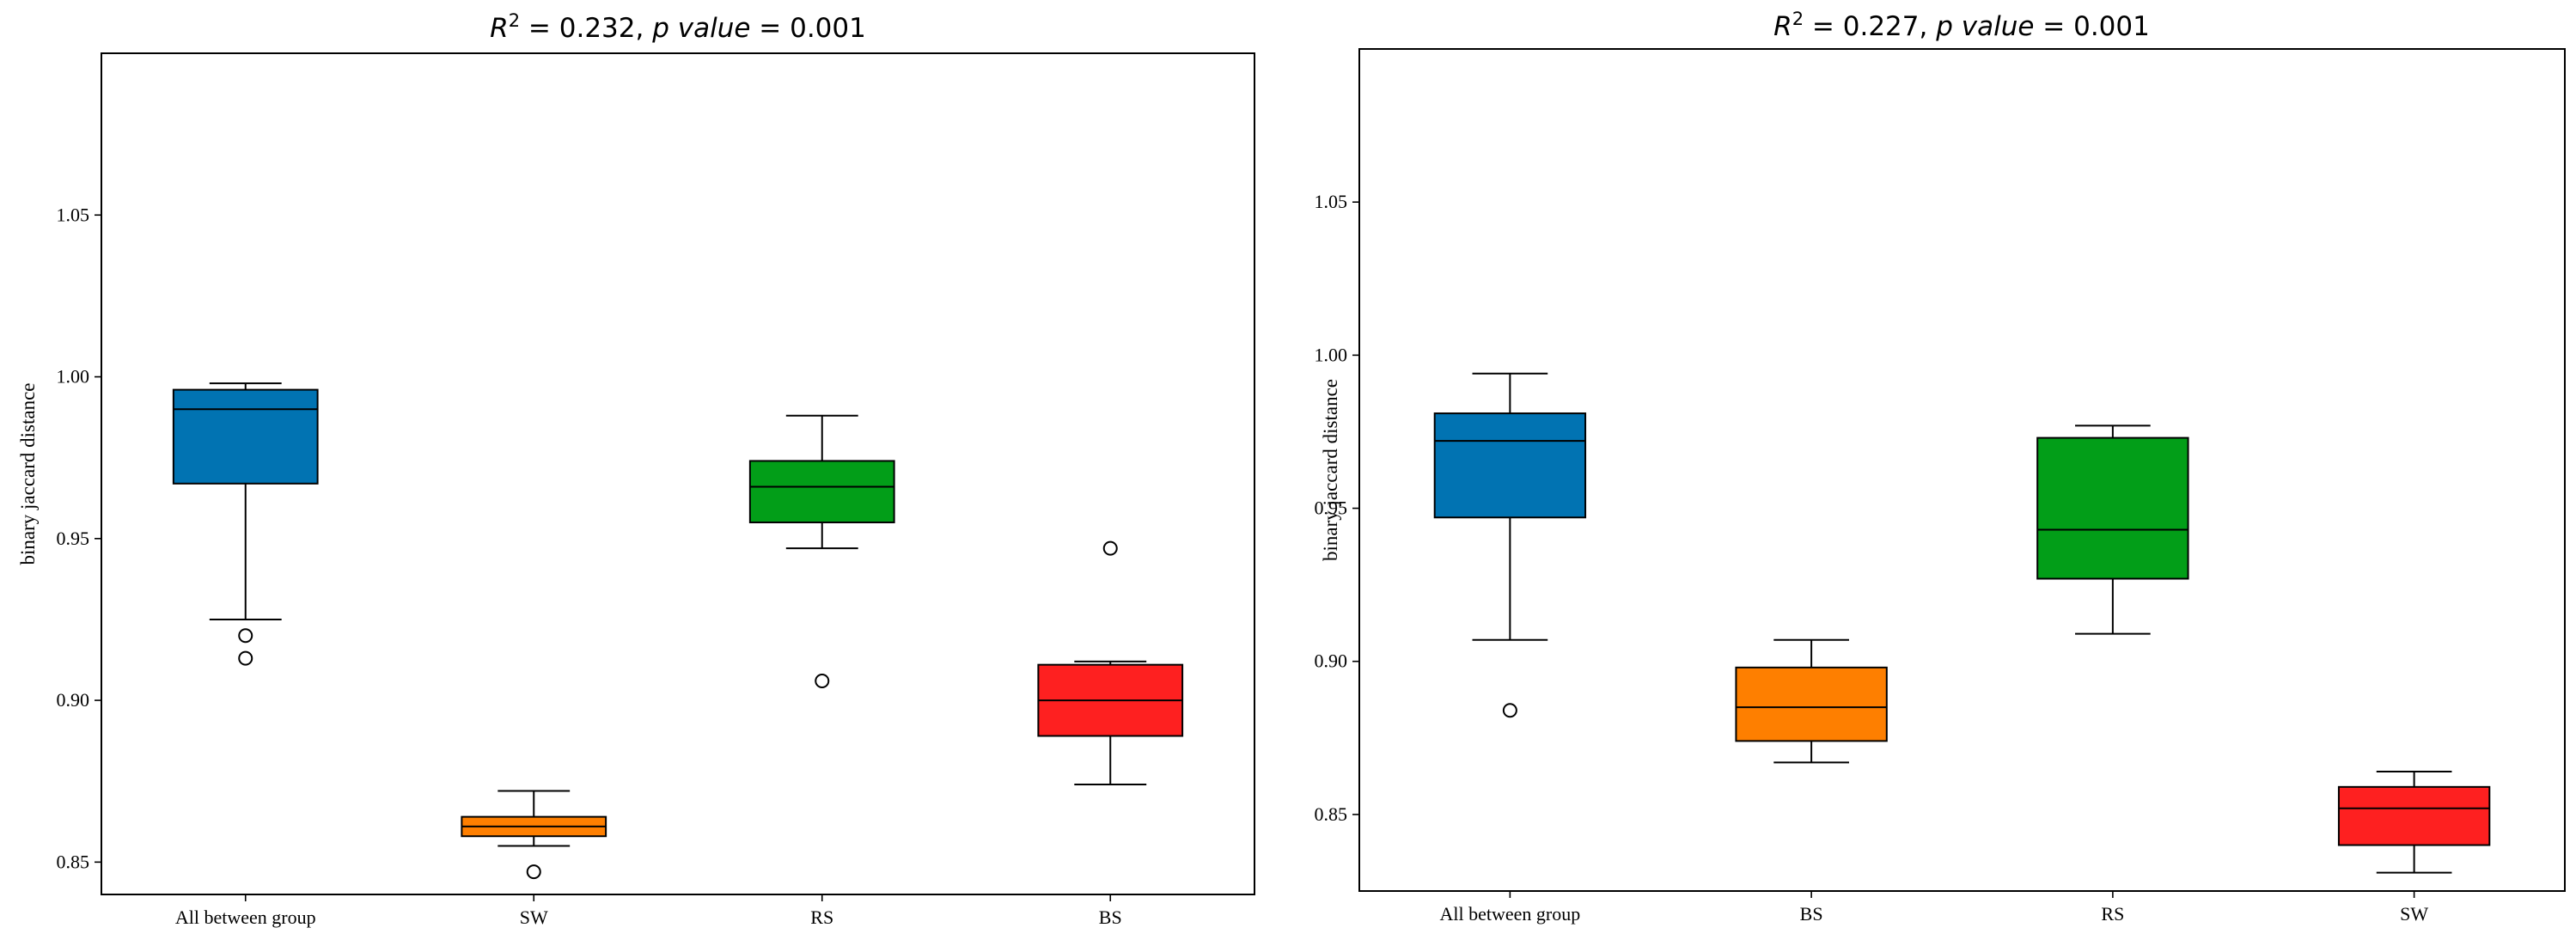  What do you see at coordinates (1870, 27) in the screenshot?
I see `title-r-value: = 0.227,` at bounding box center [1870, 27].